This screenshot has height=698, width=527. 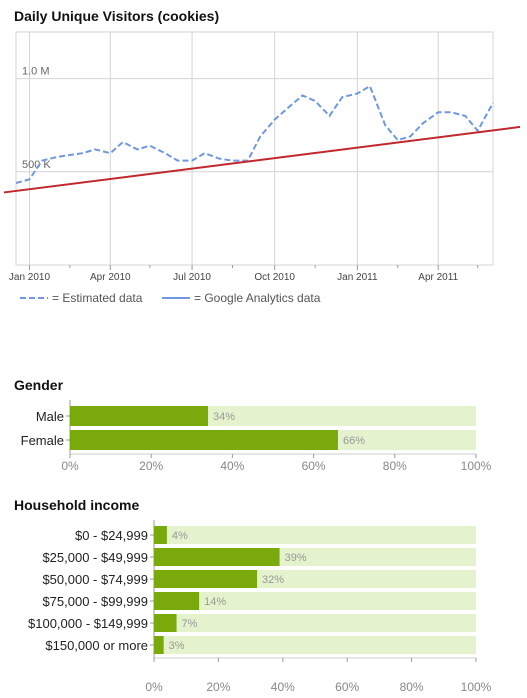 I want to click on bar-value-label: 14%, so click(x=215, y=602).